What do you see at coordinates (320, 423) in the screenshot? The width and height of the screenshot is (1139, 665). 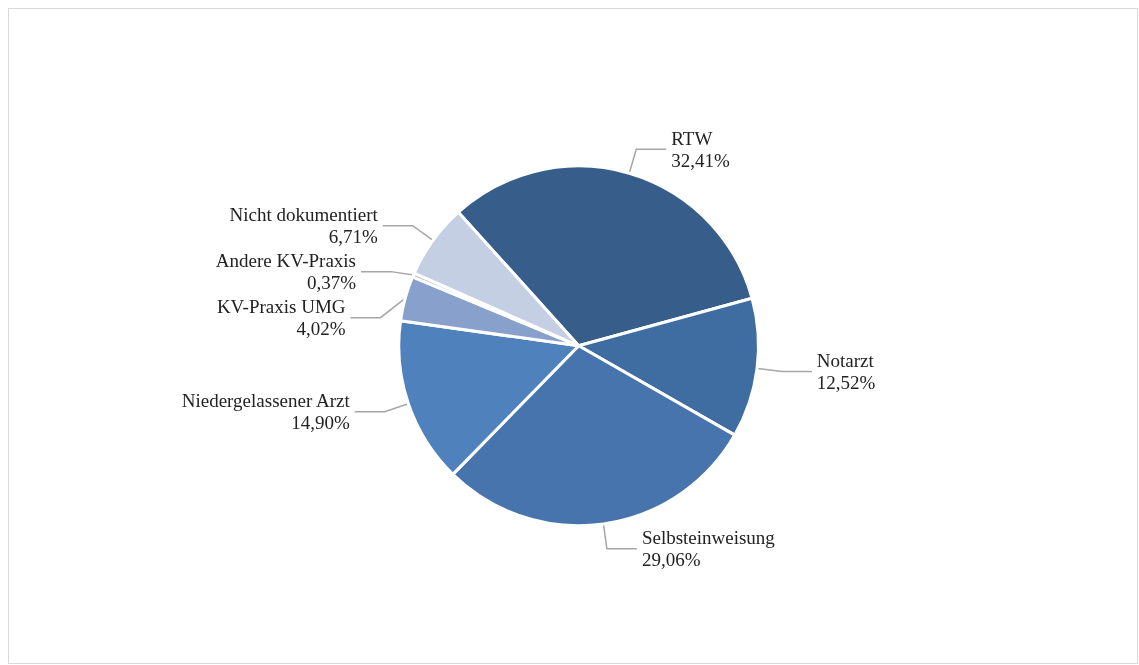 I see `data-label: 14,90%` at bounding box center [320, 423].